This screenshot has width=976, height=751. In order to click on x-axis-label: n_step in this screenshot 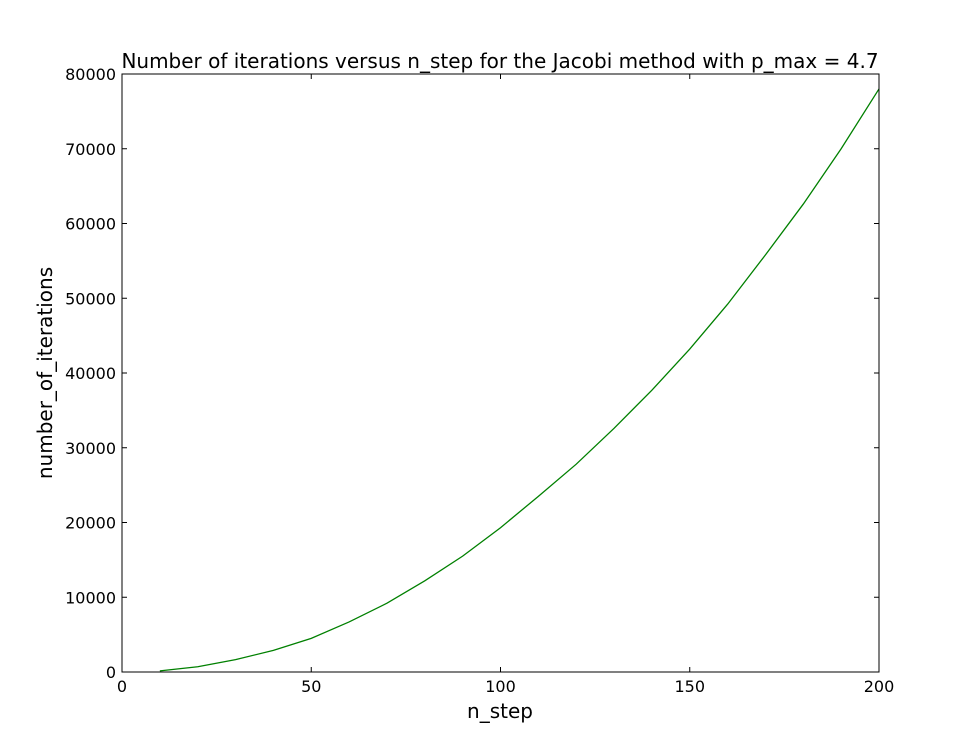, I will do `click(500, 711)`.